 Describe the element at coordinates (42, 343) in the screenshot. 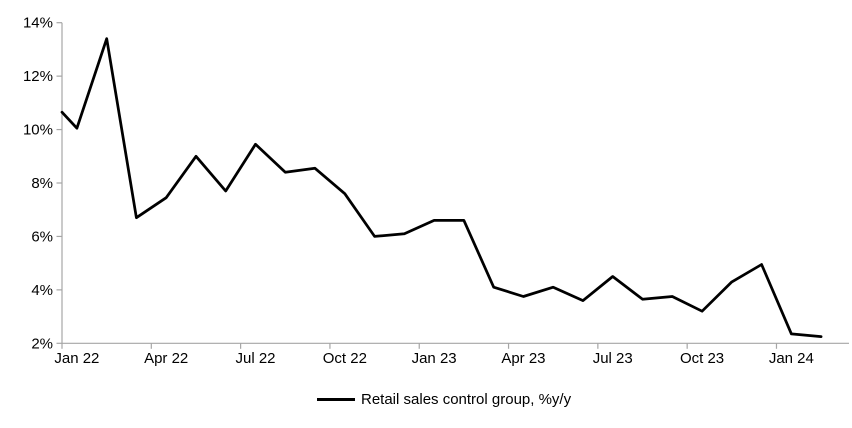

I see `y-tick-label: 2%` at that location.